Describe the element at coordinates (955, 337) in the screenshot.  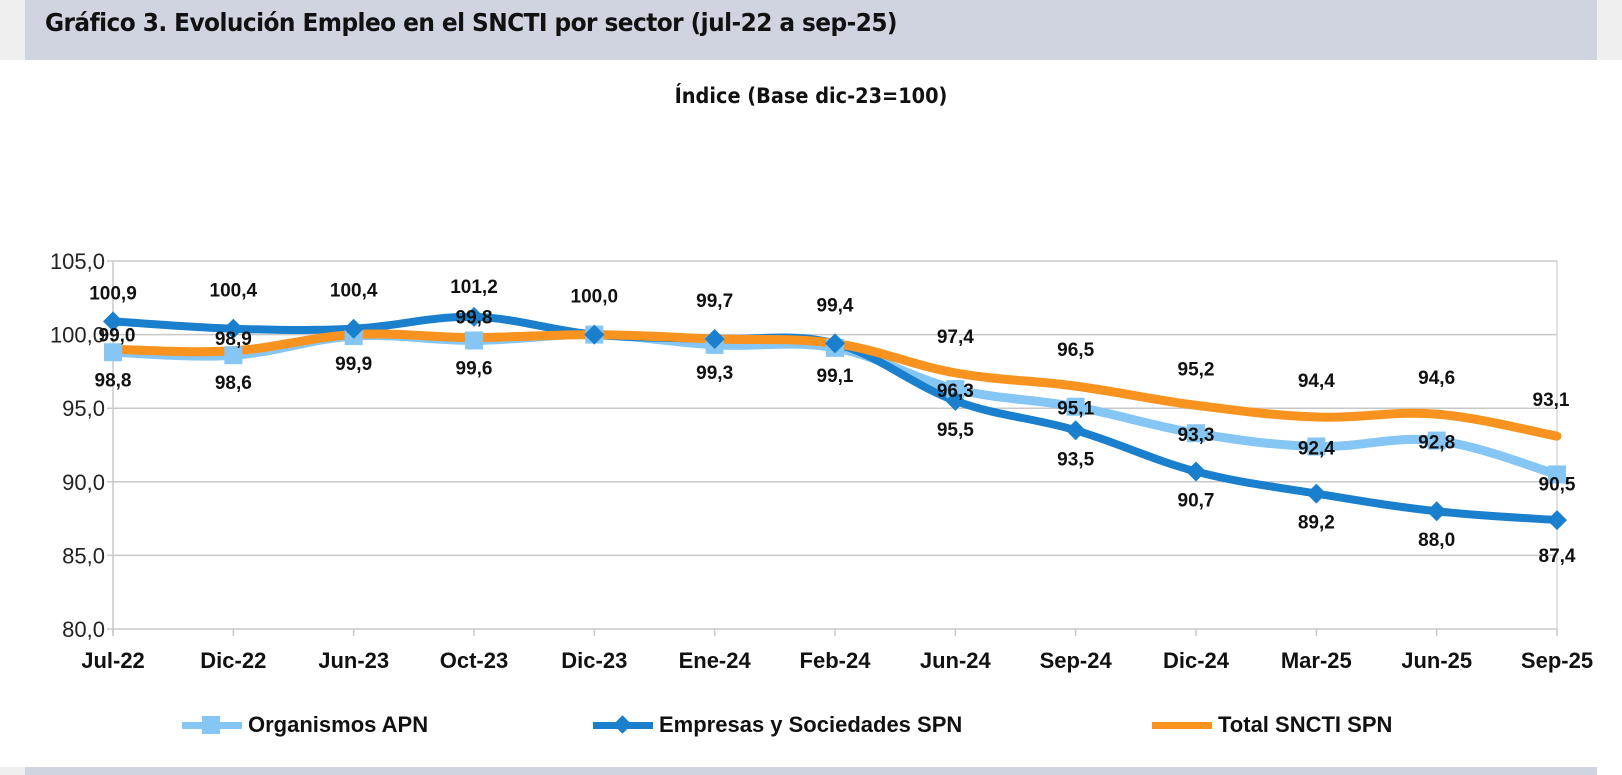
I see `data-label: 97,4` at that location.